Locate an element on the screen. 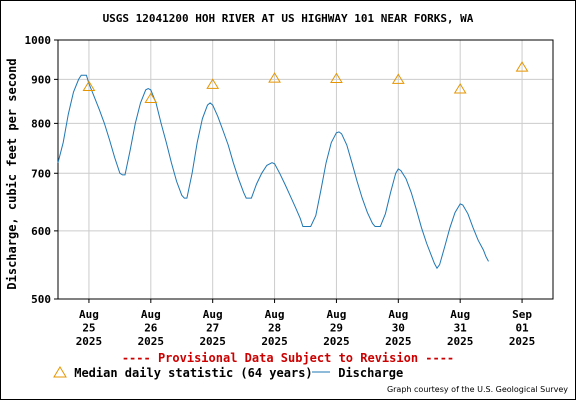 Image resolution: width=576 pixels, height=400 pixels. legend-discharge-label: Discharge is located at coordinates (371, 373).